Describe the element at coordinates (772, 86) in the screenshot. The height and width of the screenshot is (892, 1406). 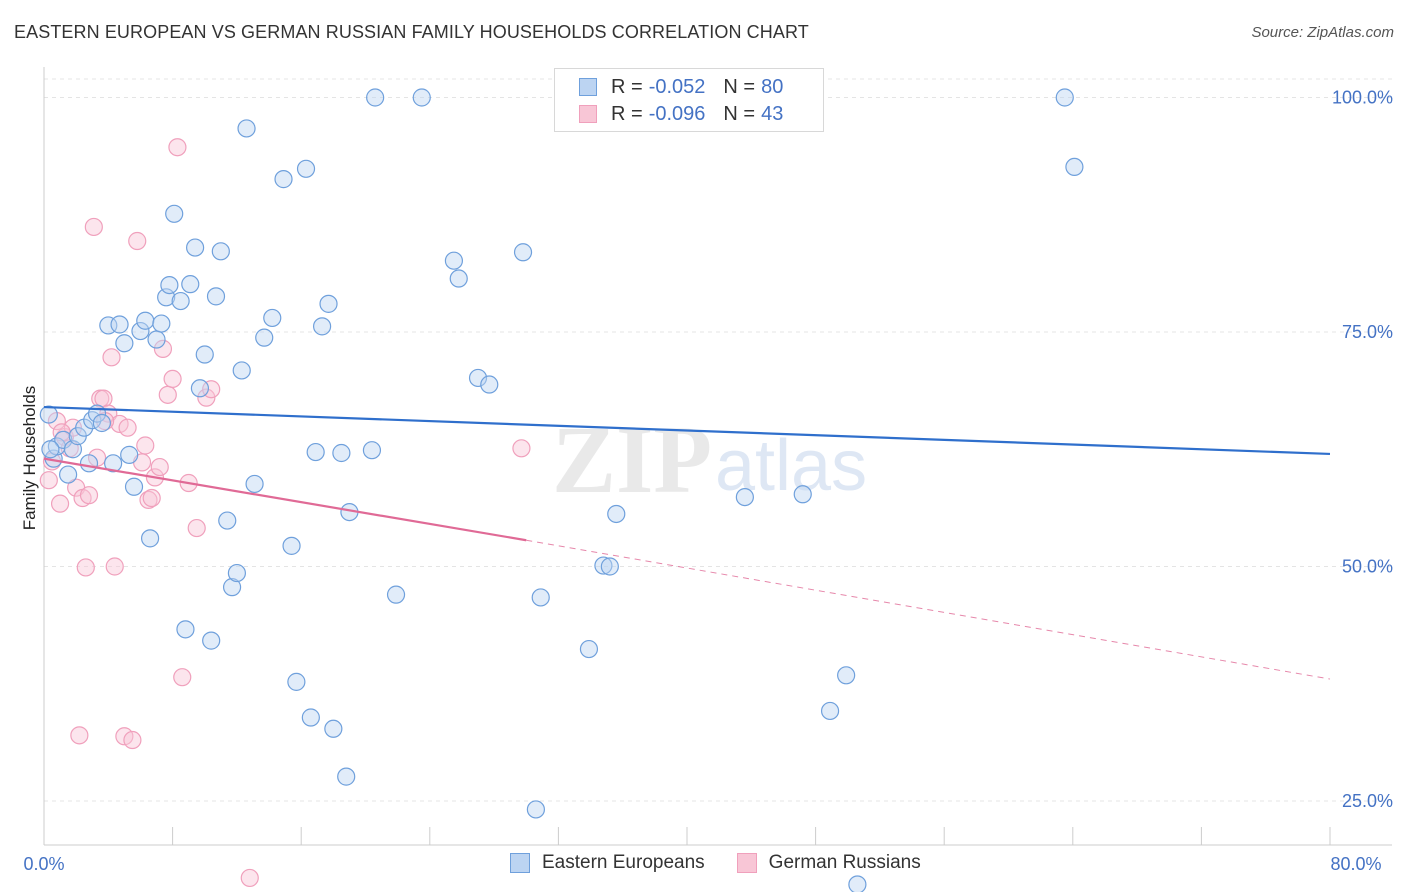
I see `legend-n-value: 80` at that location.